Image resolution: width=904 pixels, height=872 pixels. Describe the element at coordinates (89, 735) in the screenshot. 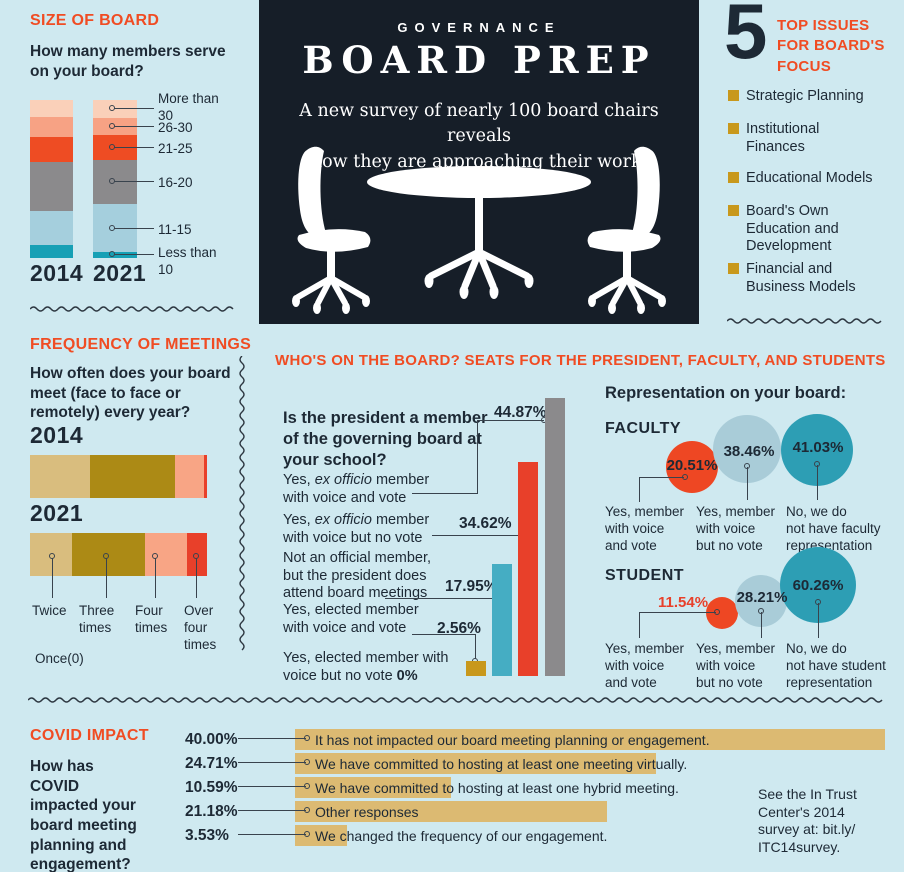

I see `covid-heading: COVID IMPACT` at that location.